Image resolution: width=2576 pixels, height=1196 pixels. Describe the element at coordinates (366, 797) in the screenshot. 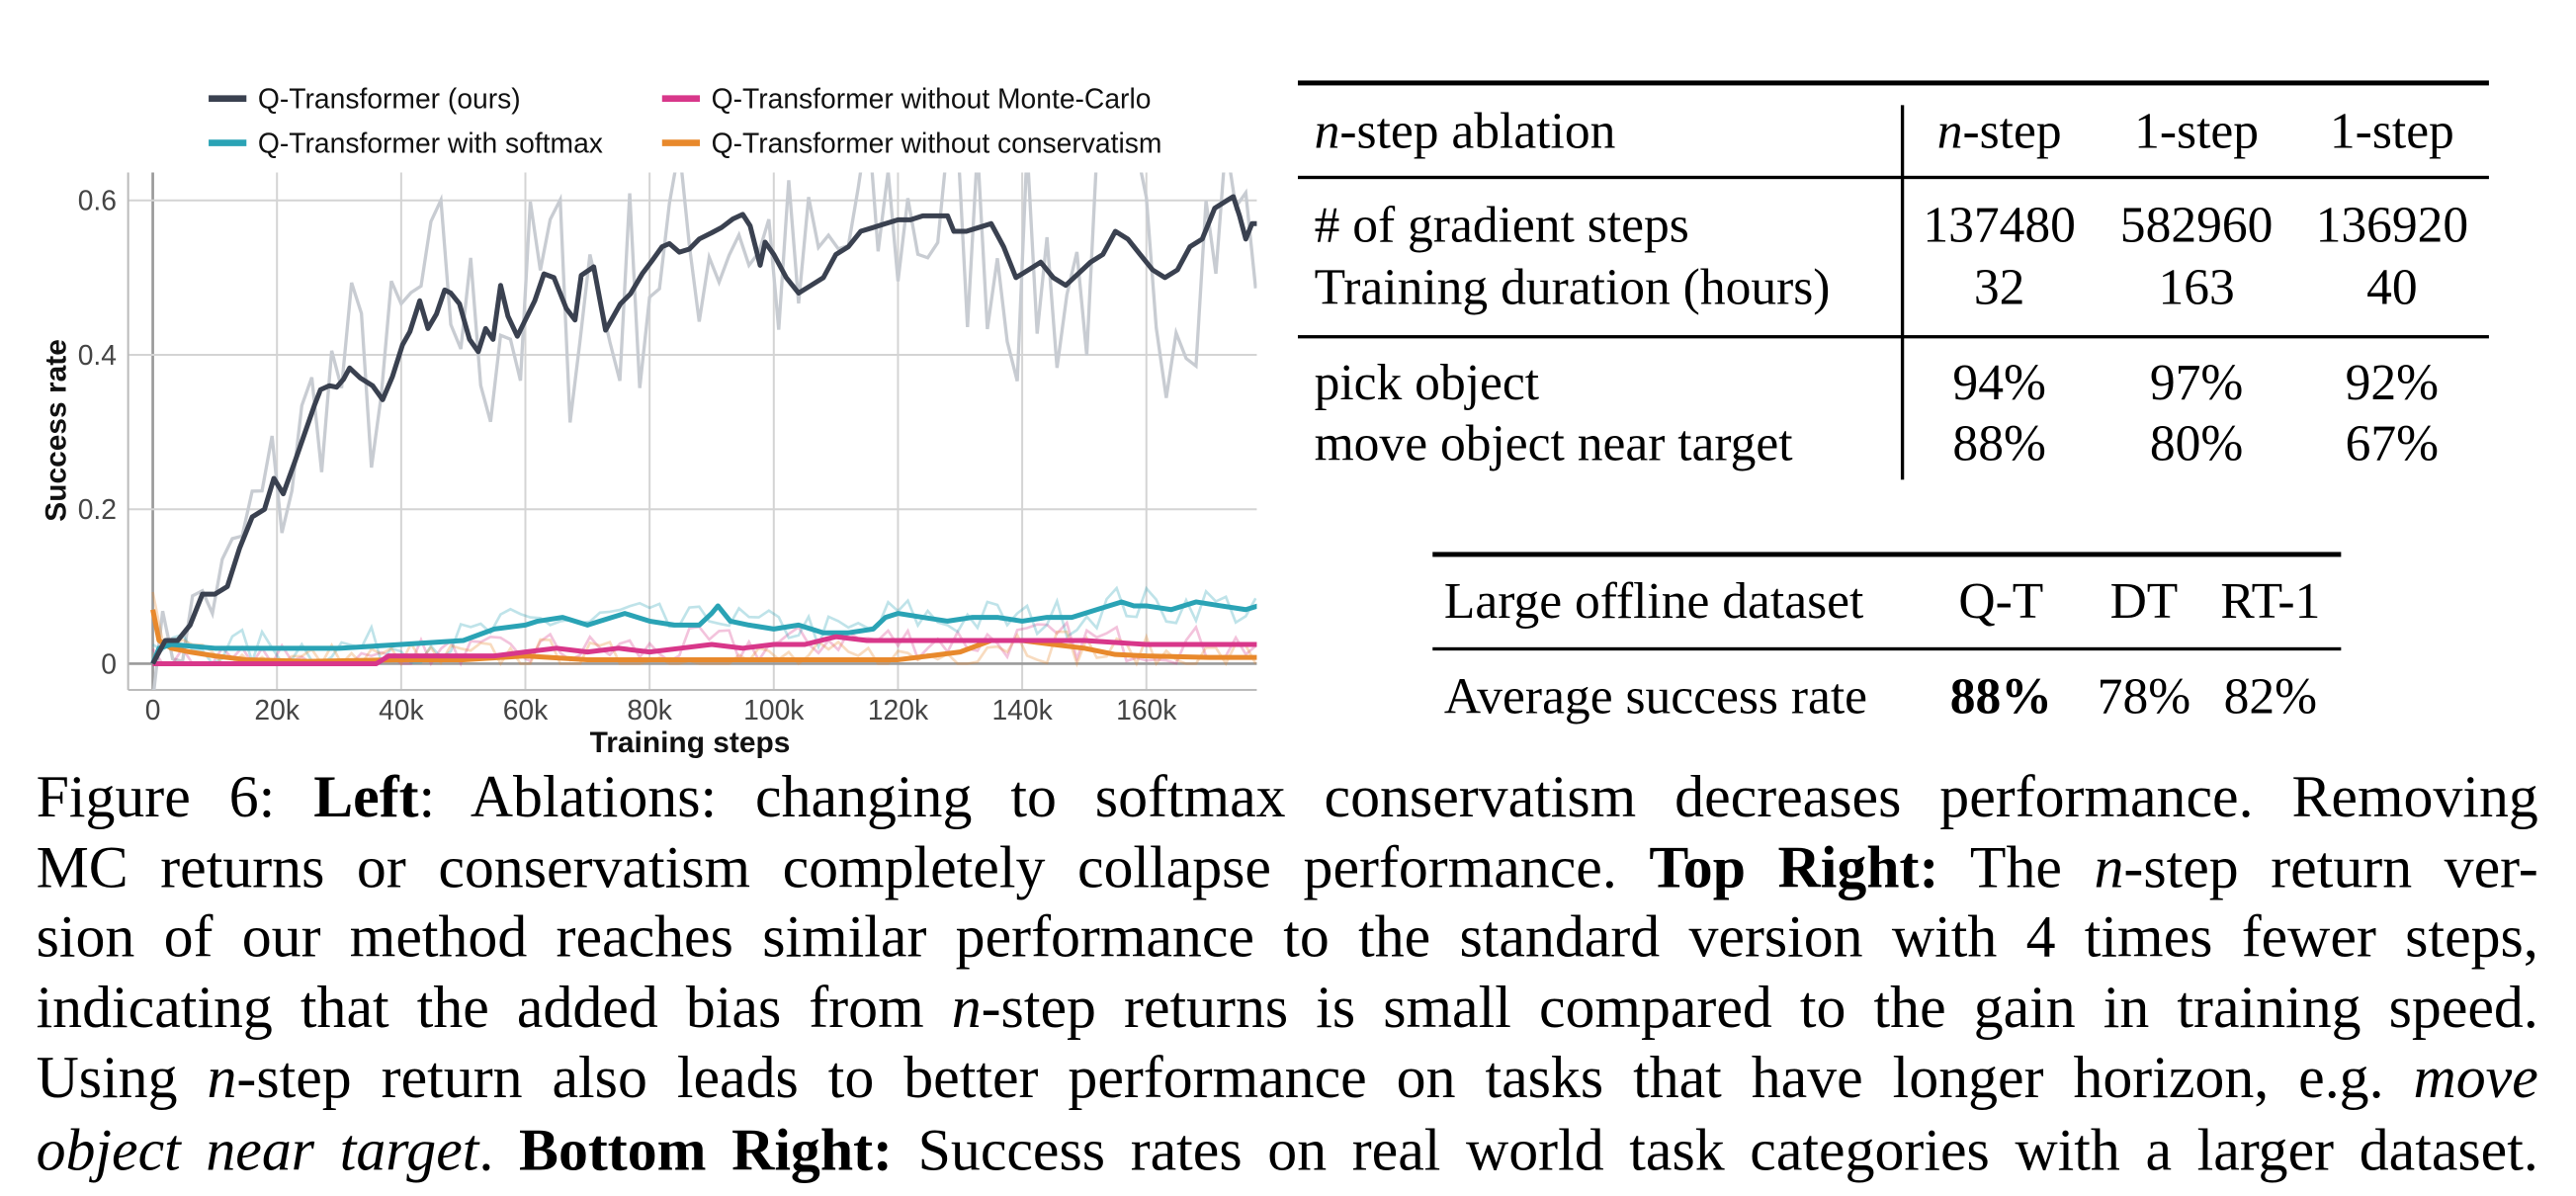

I see `caption-bold-text: Left` at that location.